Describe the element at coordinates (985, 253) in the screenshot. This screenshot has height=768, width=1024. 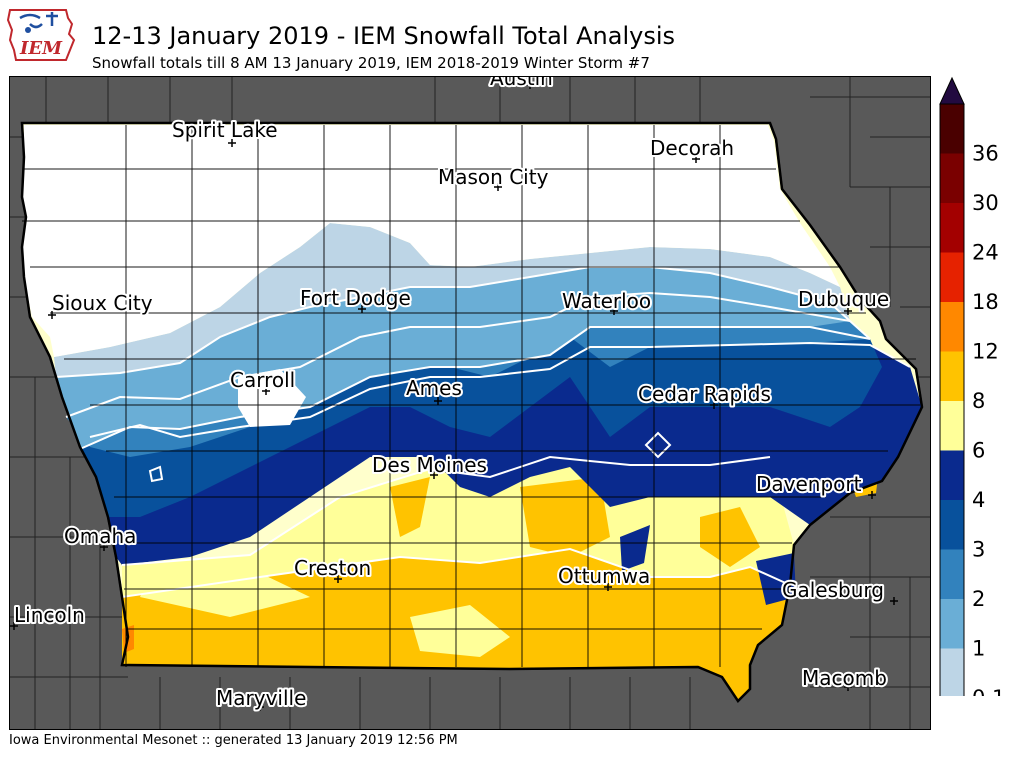
I see `colorbar-tick-label: 24` at that location.